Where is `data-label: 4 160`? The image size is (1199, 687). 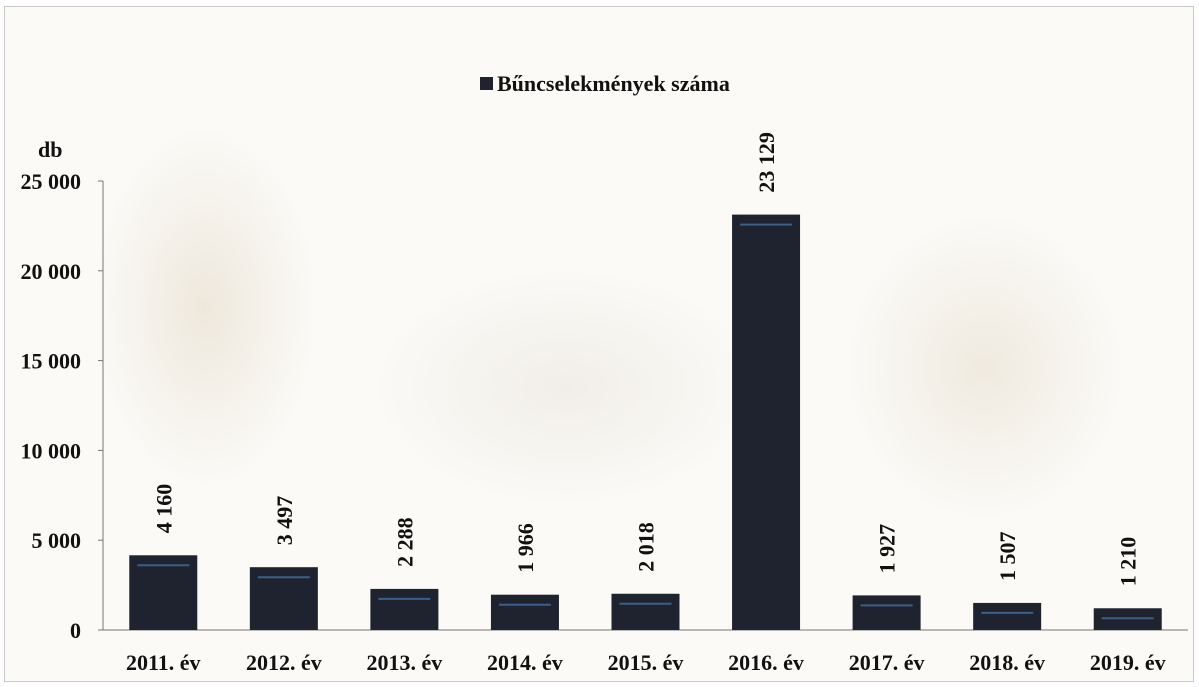 data-label: 4 160 is located at coordinates (163, 509).